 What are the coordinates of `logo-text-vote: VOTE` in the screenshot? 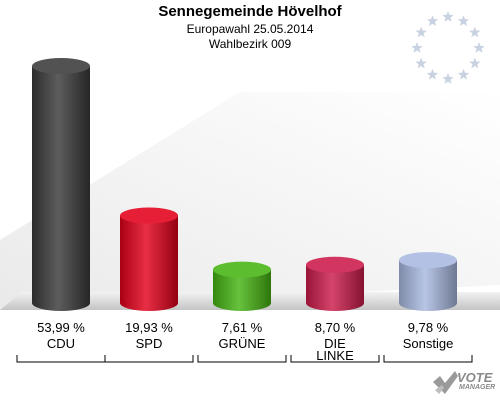 It's located at (475, 377).